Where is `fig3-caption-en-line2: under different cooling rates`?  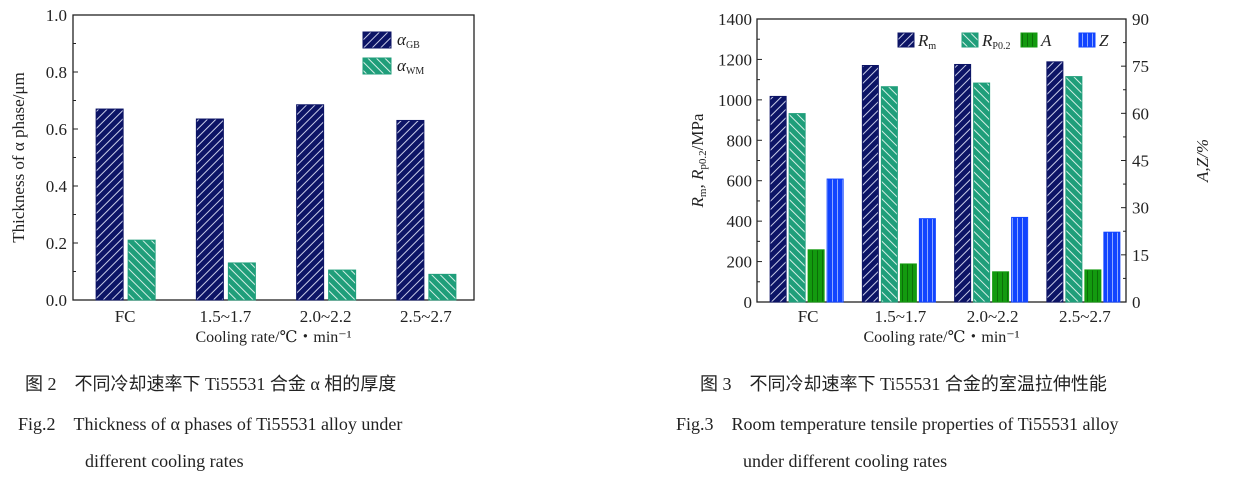
fig3-caption-en-line2: under different cooling rates is located at coordinates (845, 461).